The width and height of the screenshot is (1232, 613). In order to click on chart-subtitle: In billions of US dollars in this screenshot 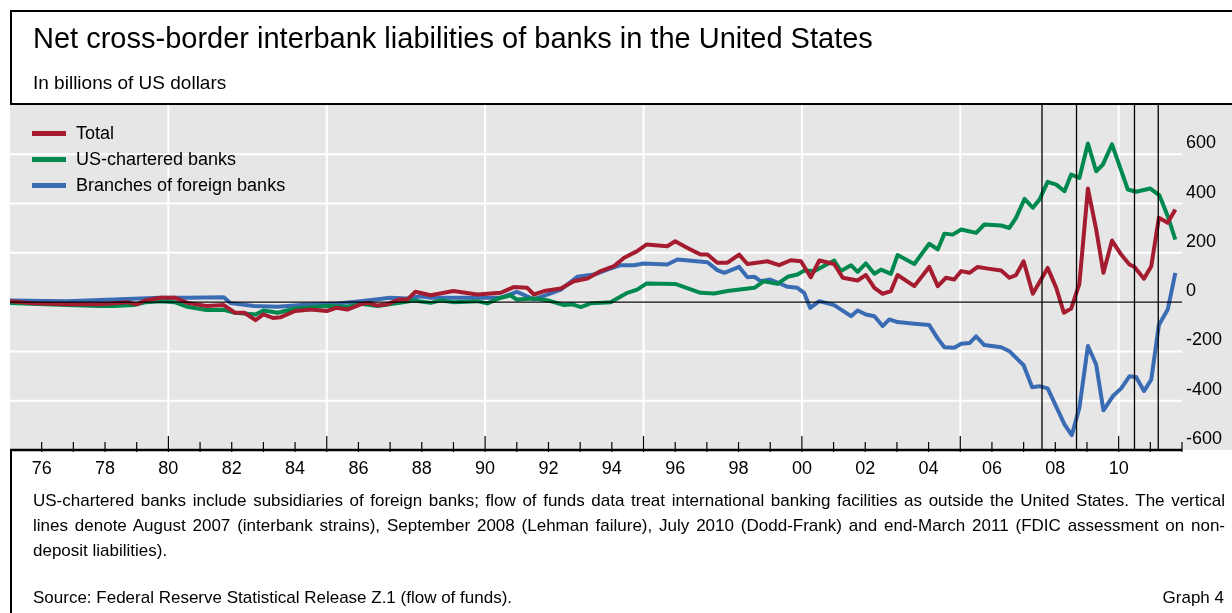, I will do `click(130, 83)`.